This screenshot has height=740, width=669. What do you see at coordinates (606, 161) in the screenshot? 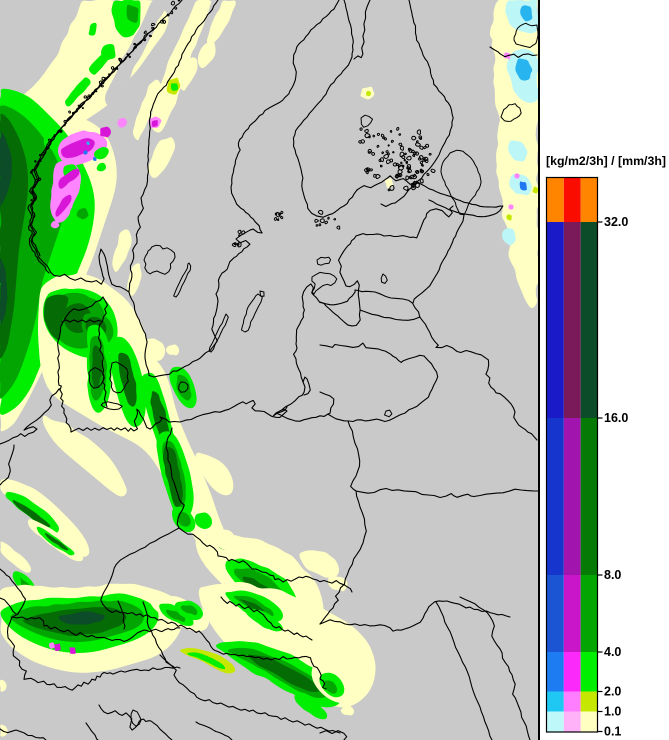
I see `svg-text: [kg/m2/3h] / [mm/3h]` at bounding box center [606, 161].